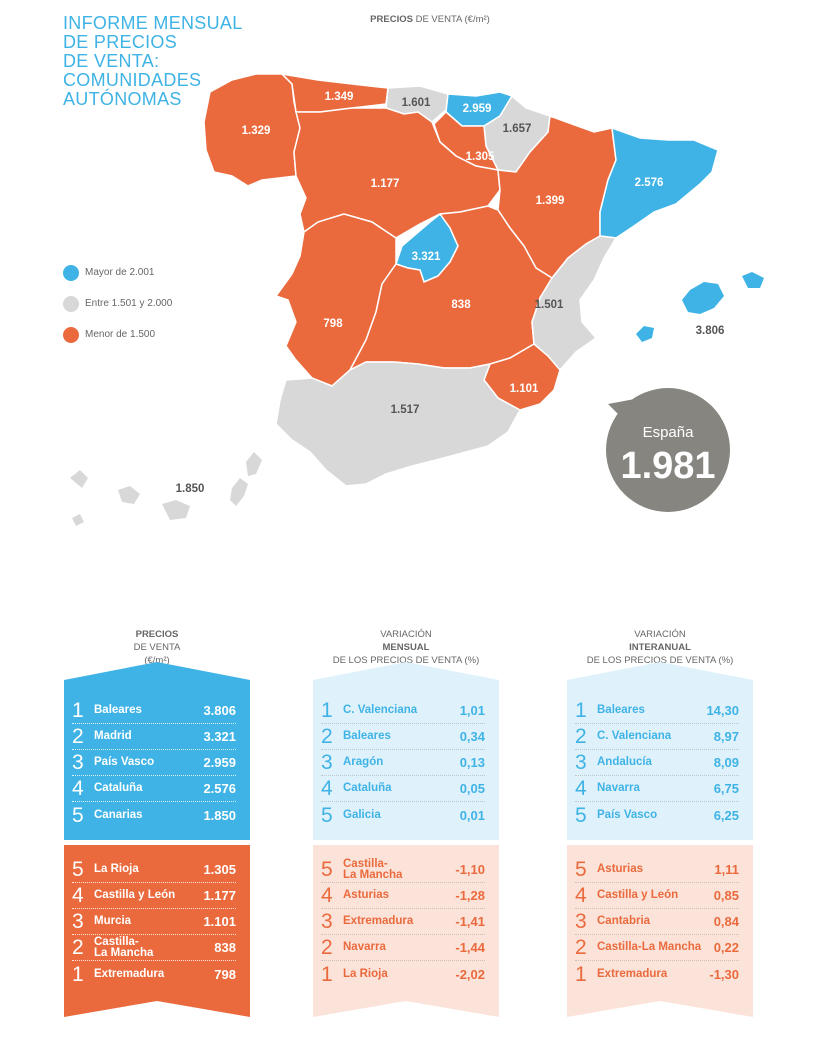  I want to click on ranking-row: 2 Navarra -1,44, so click(403, 948).